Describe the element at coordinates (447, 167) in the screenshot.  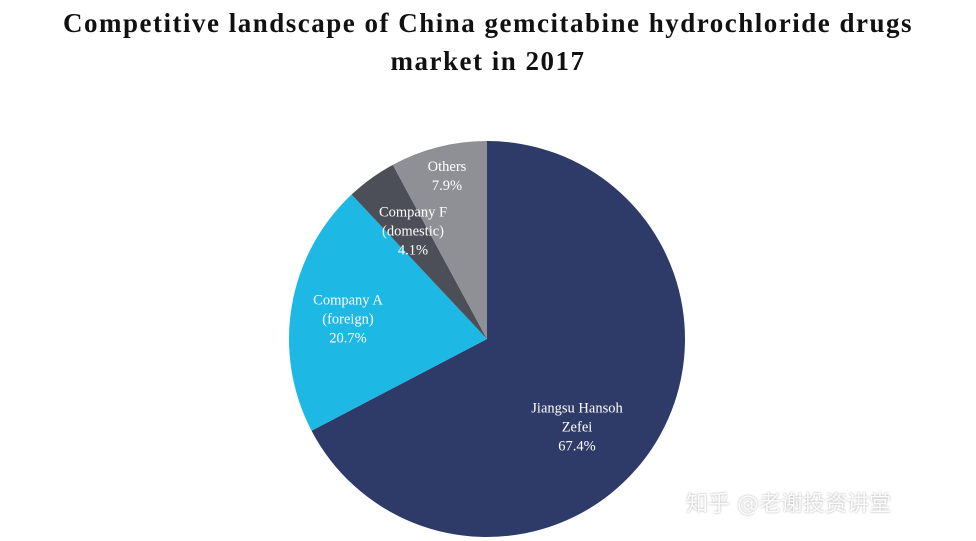
I see `slice-name-label-3: Others` at that location.